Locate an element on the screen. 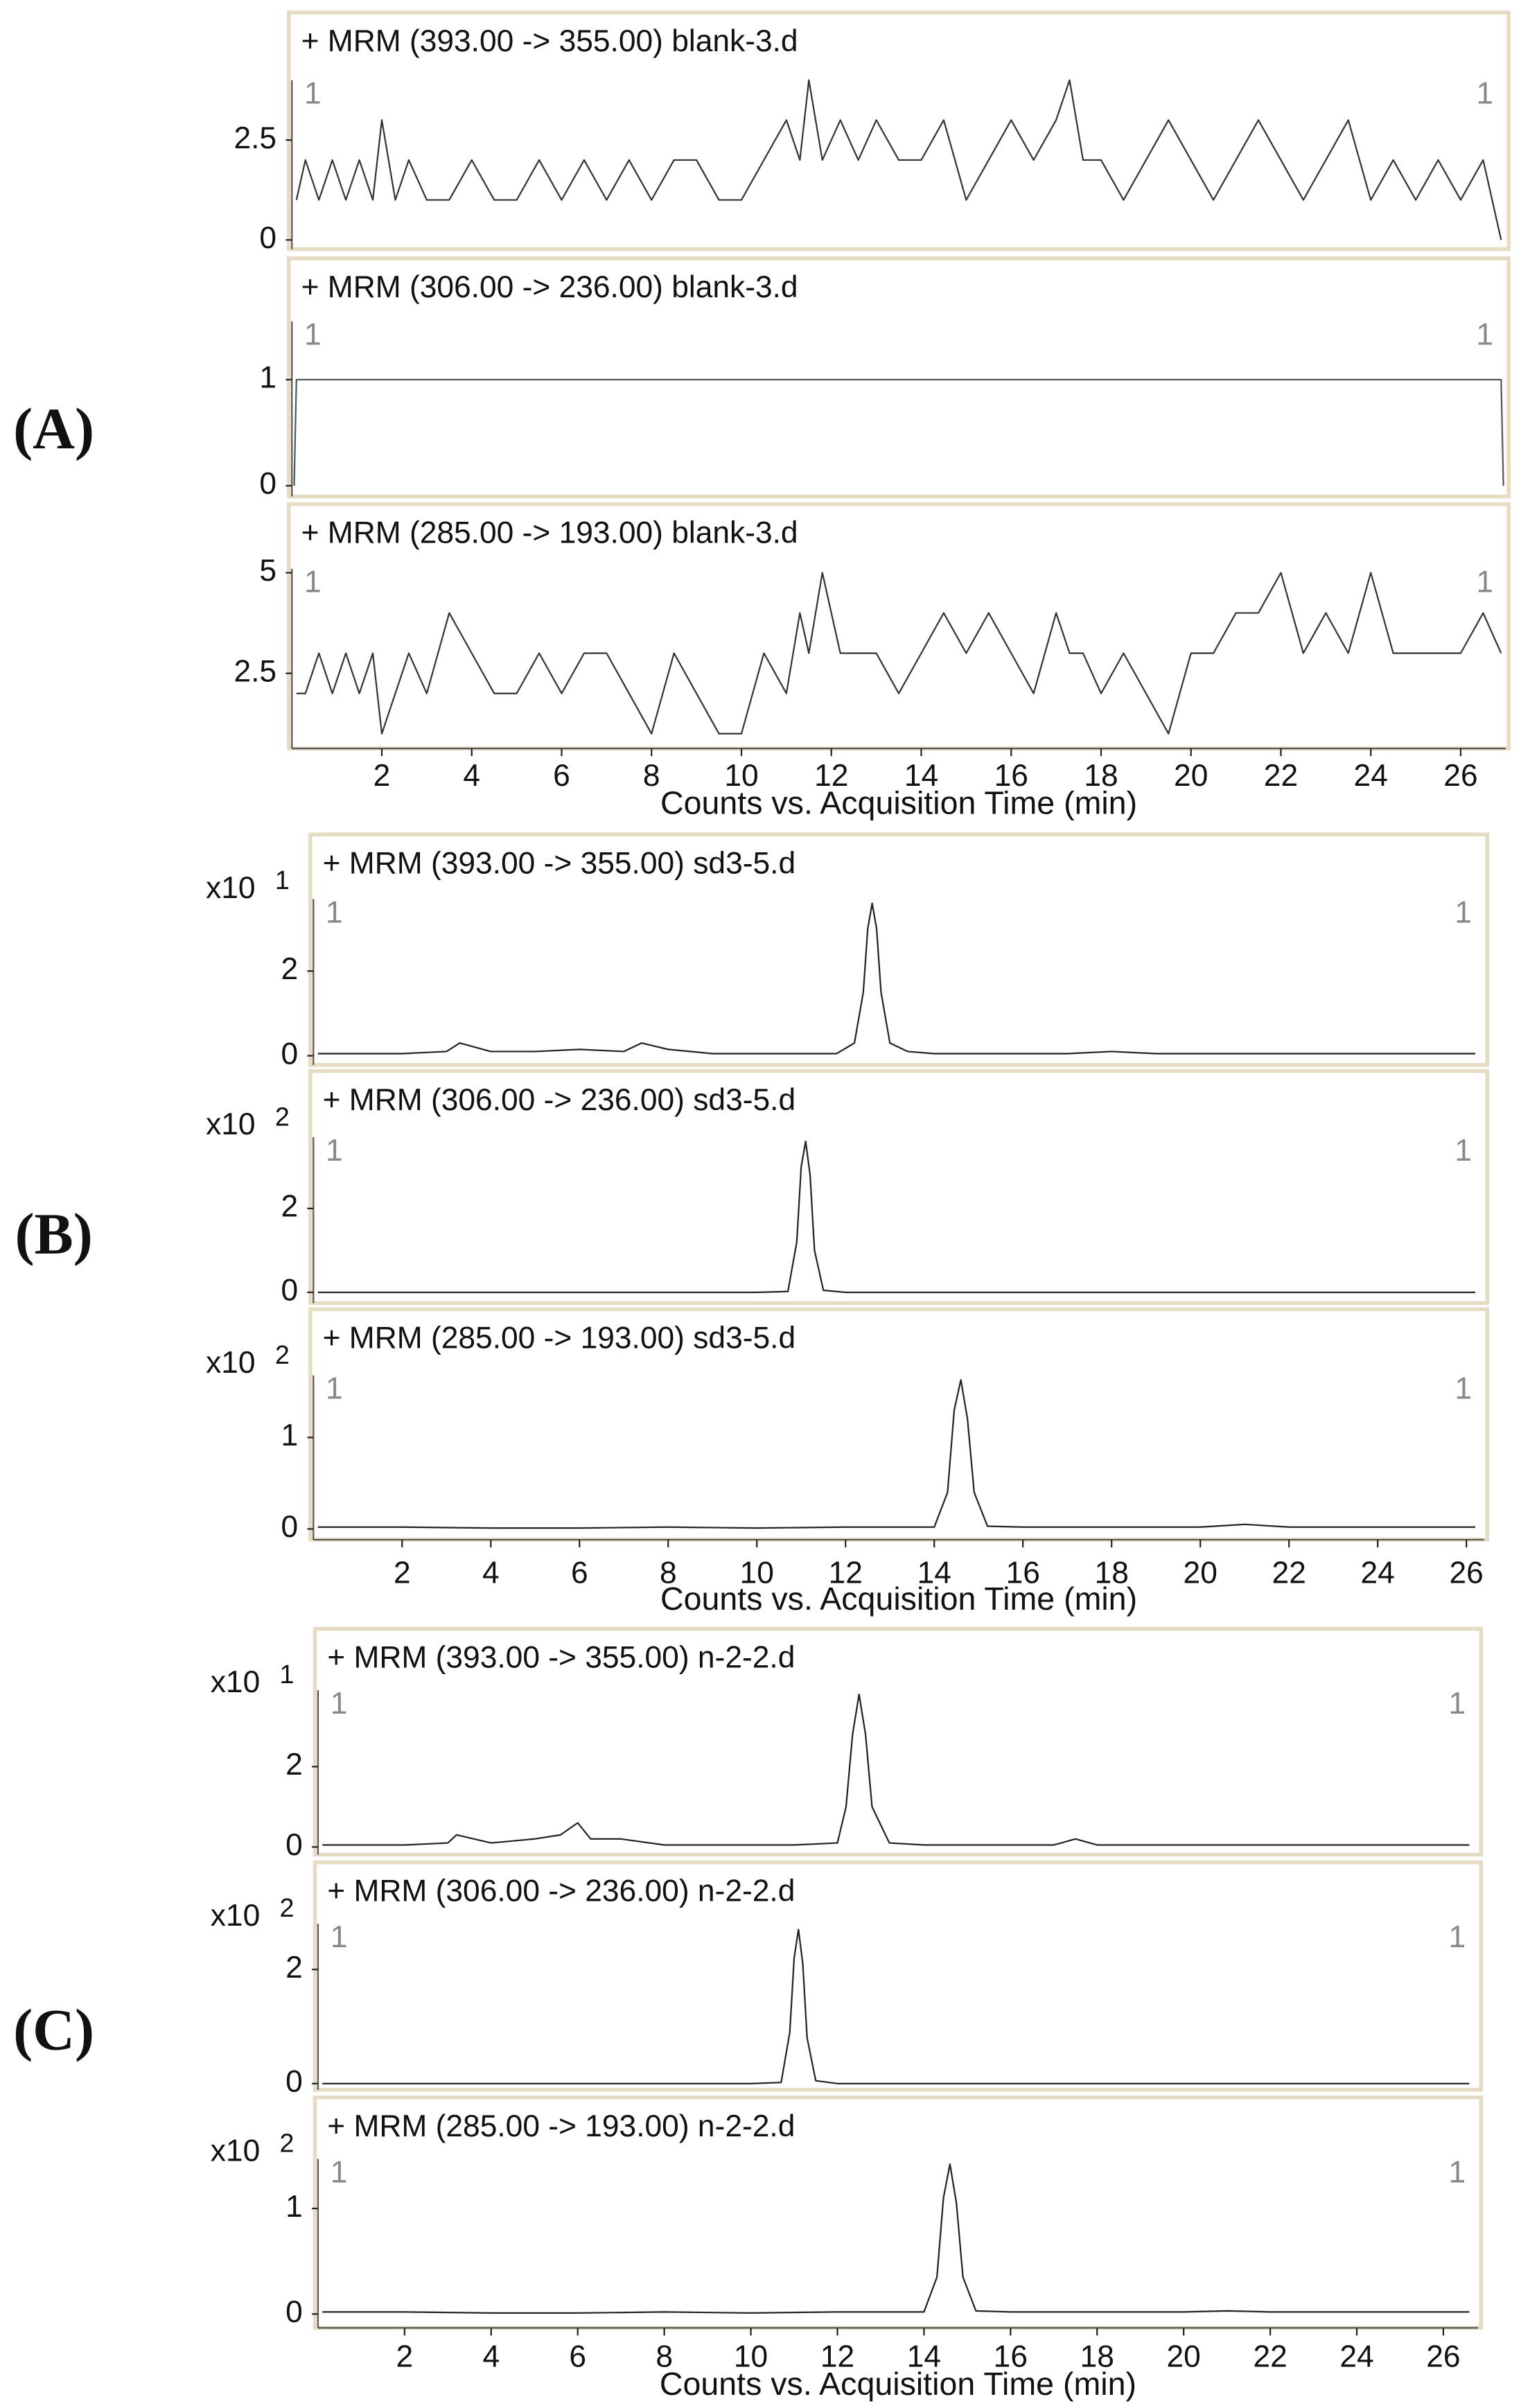 The image size is (1521, 2408). panel-title: + MRM (393.00 -> 355.00) blank-3.d is located at coordinates (549, 41).